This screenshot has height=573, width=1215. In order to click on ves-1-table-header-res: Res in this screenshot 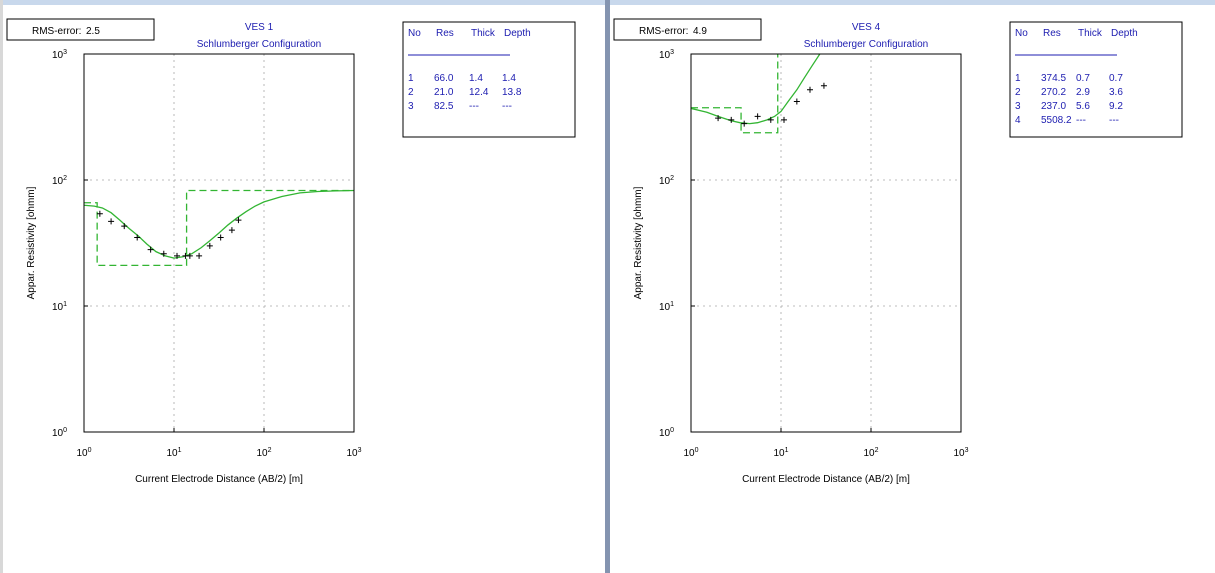, I will do `click(445, 33)`.